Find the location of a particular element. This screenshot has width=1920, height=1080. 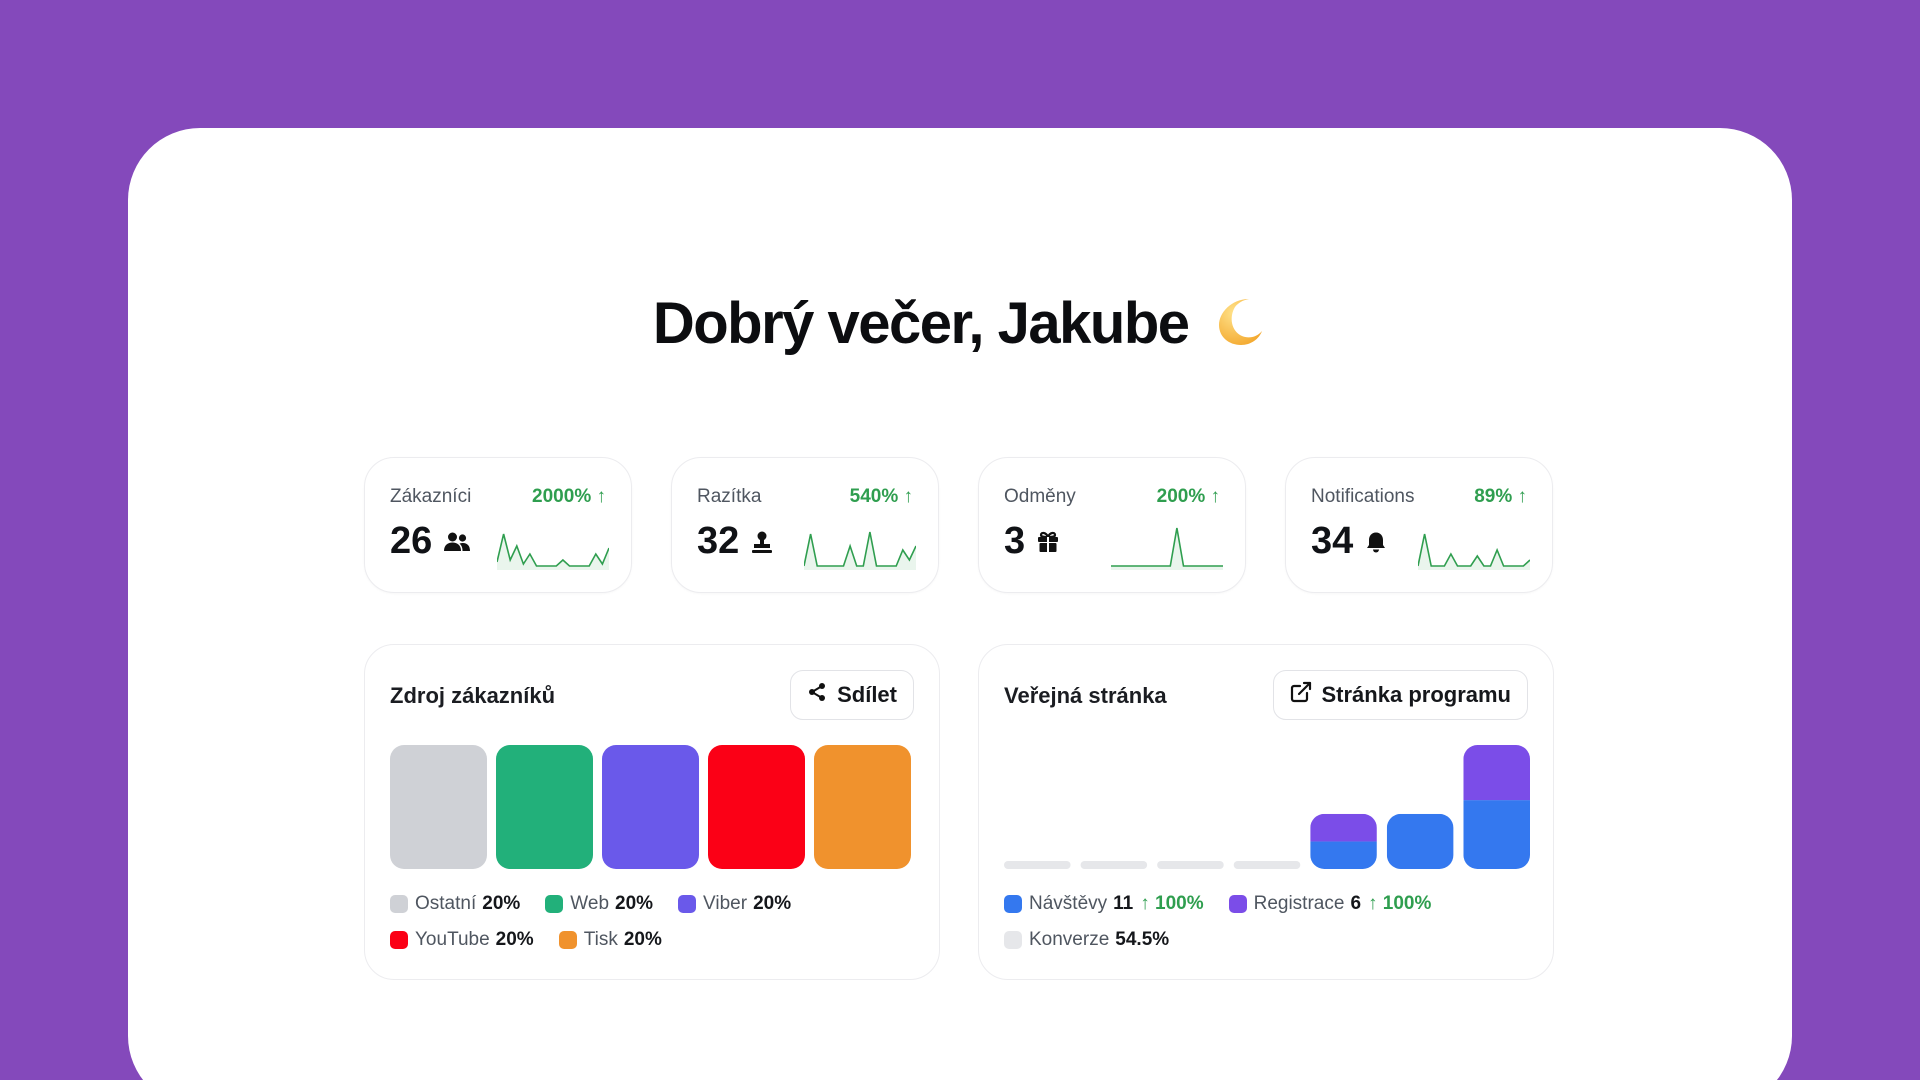

program-page-label: Stránka programu is located at coordinates (1416, 694).